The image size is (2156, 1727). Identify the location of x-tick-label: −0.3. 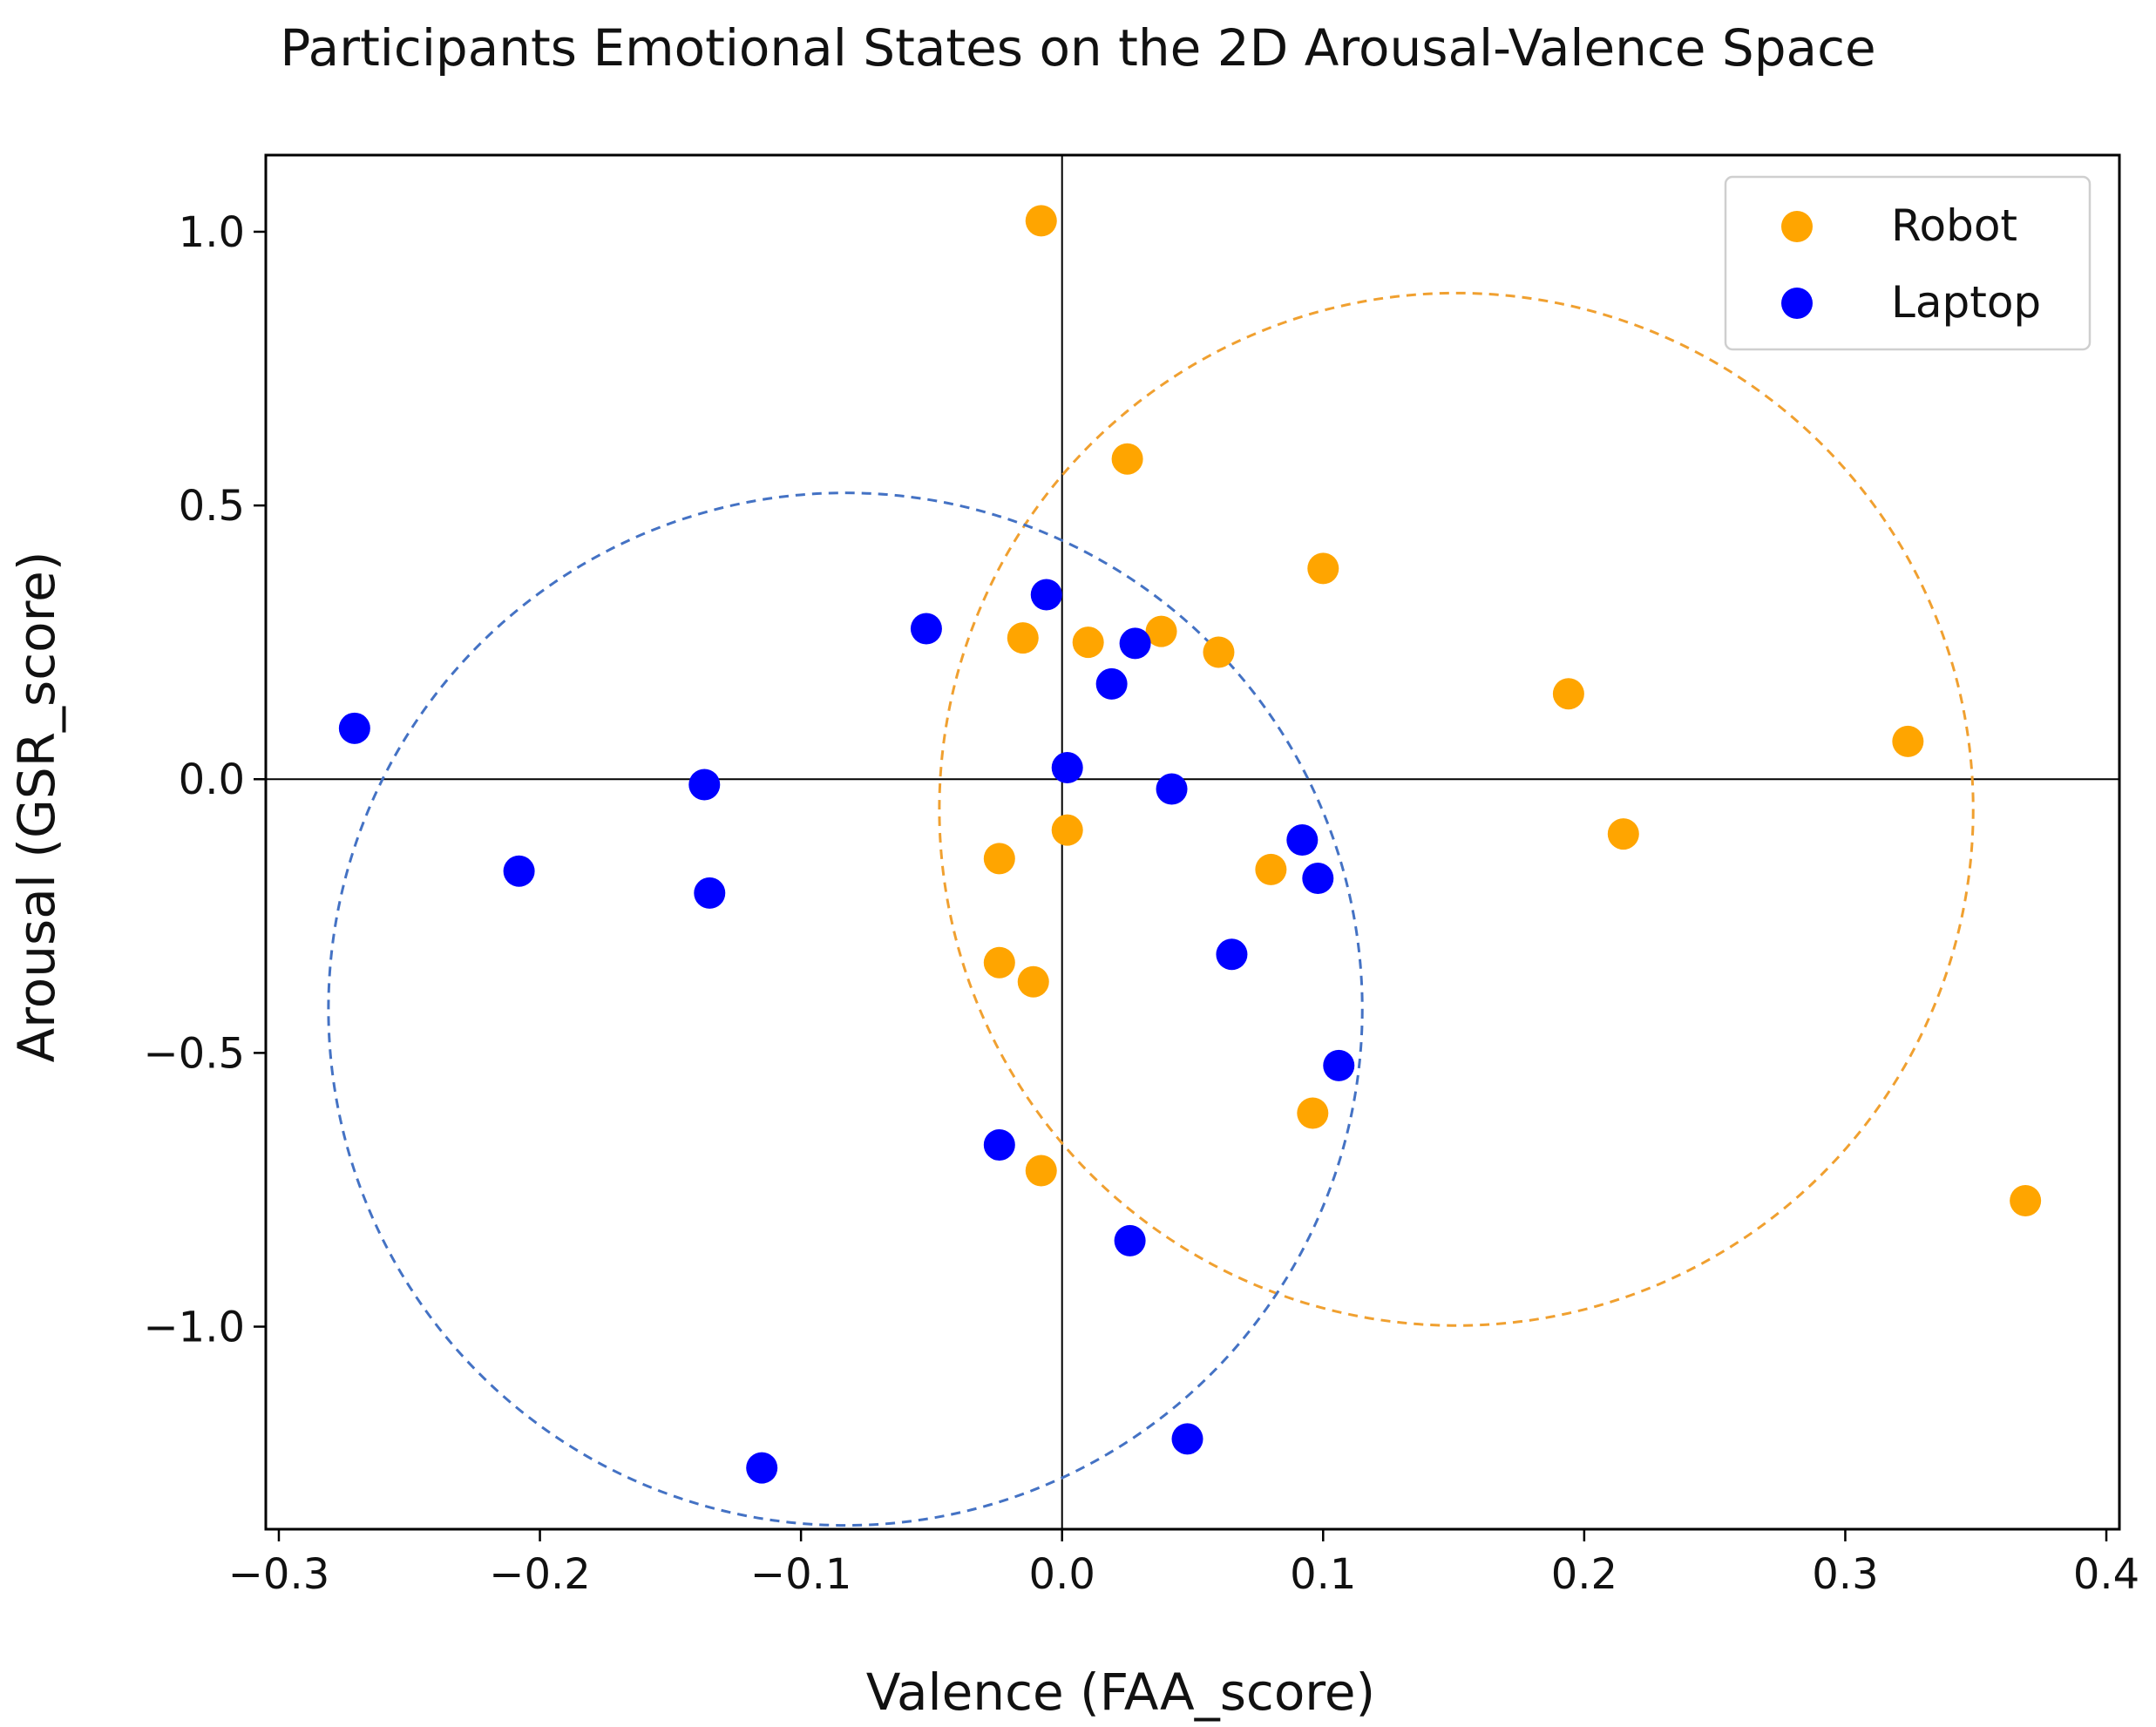
(279, 1574).